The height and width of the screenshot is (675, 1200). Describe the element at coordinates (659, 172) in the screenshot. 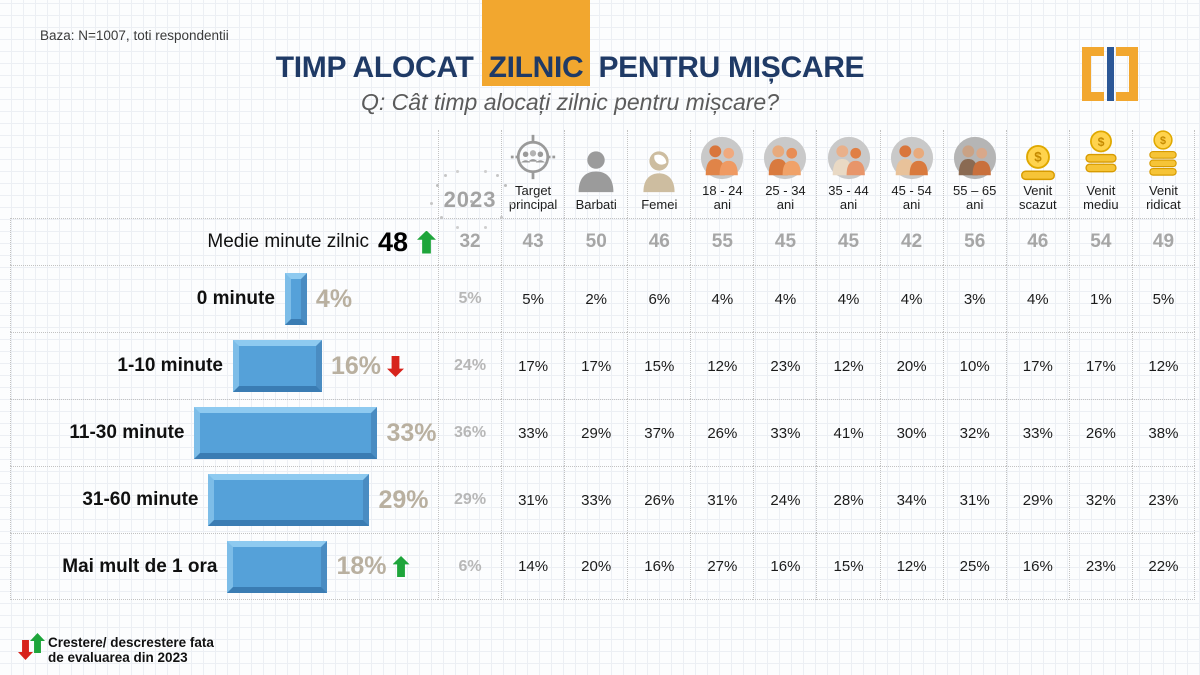

I see `female-silhouette-icon` at that location.